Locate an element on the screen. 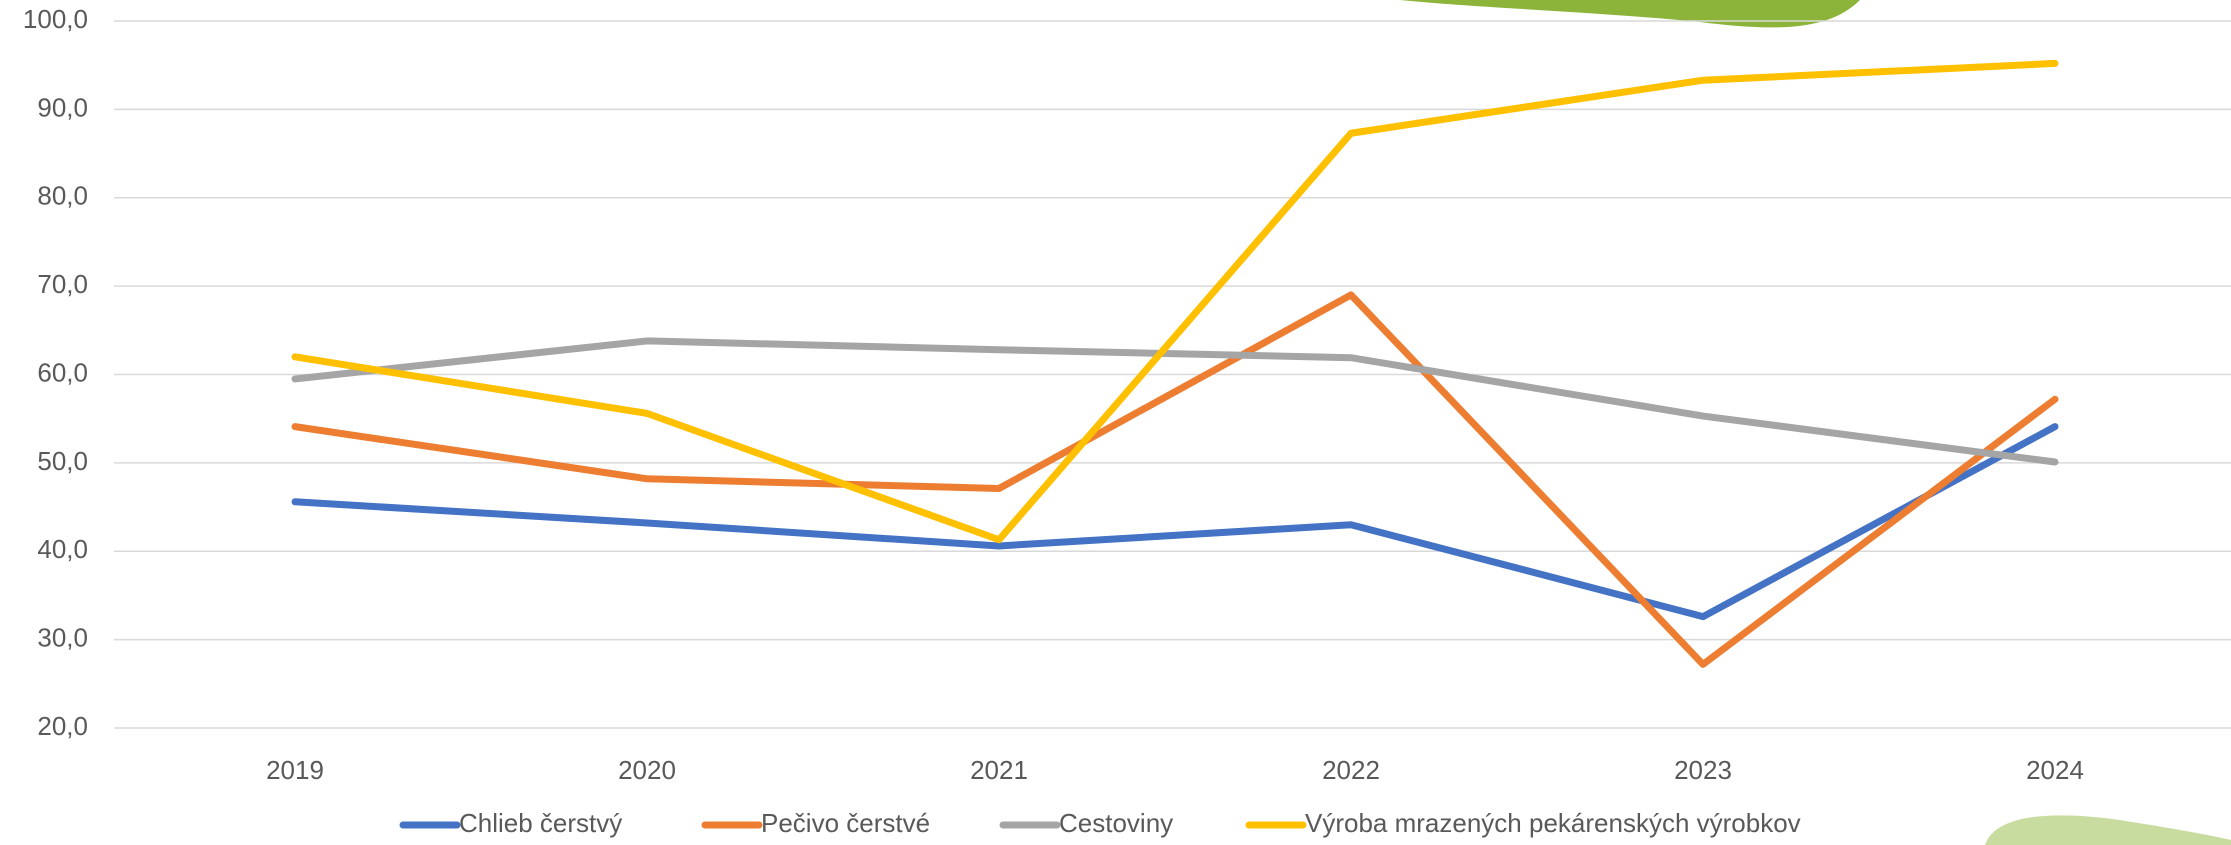 This screenshot has width=2231, height=845. x-tick-label: 2024 is located at coordinates (2055, 770).